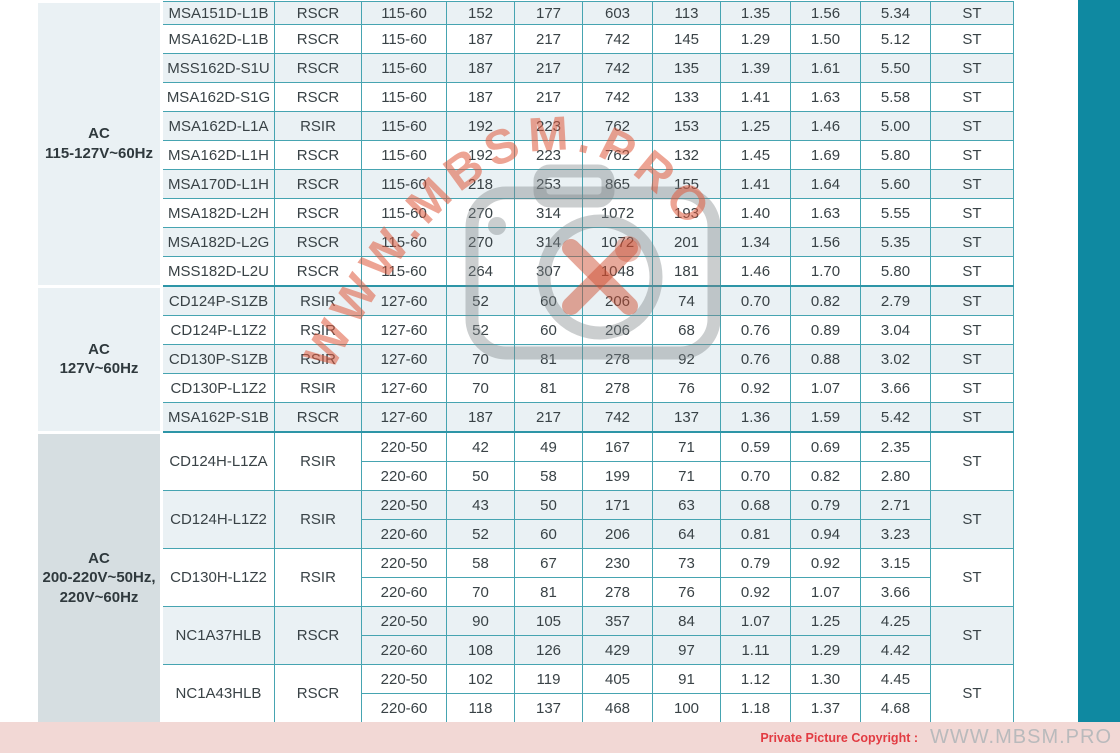 The height and width of the screenshot is (753, 1120). Describe the element at coordinates (686, 242) in the screenshot. I see `value-cell: 201` at that location.